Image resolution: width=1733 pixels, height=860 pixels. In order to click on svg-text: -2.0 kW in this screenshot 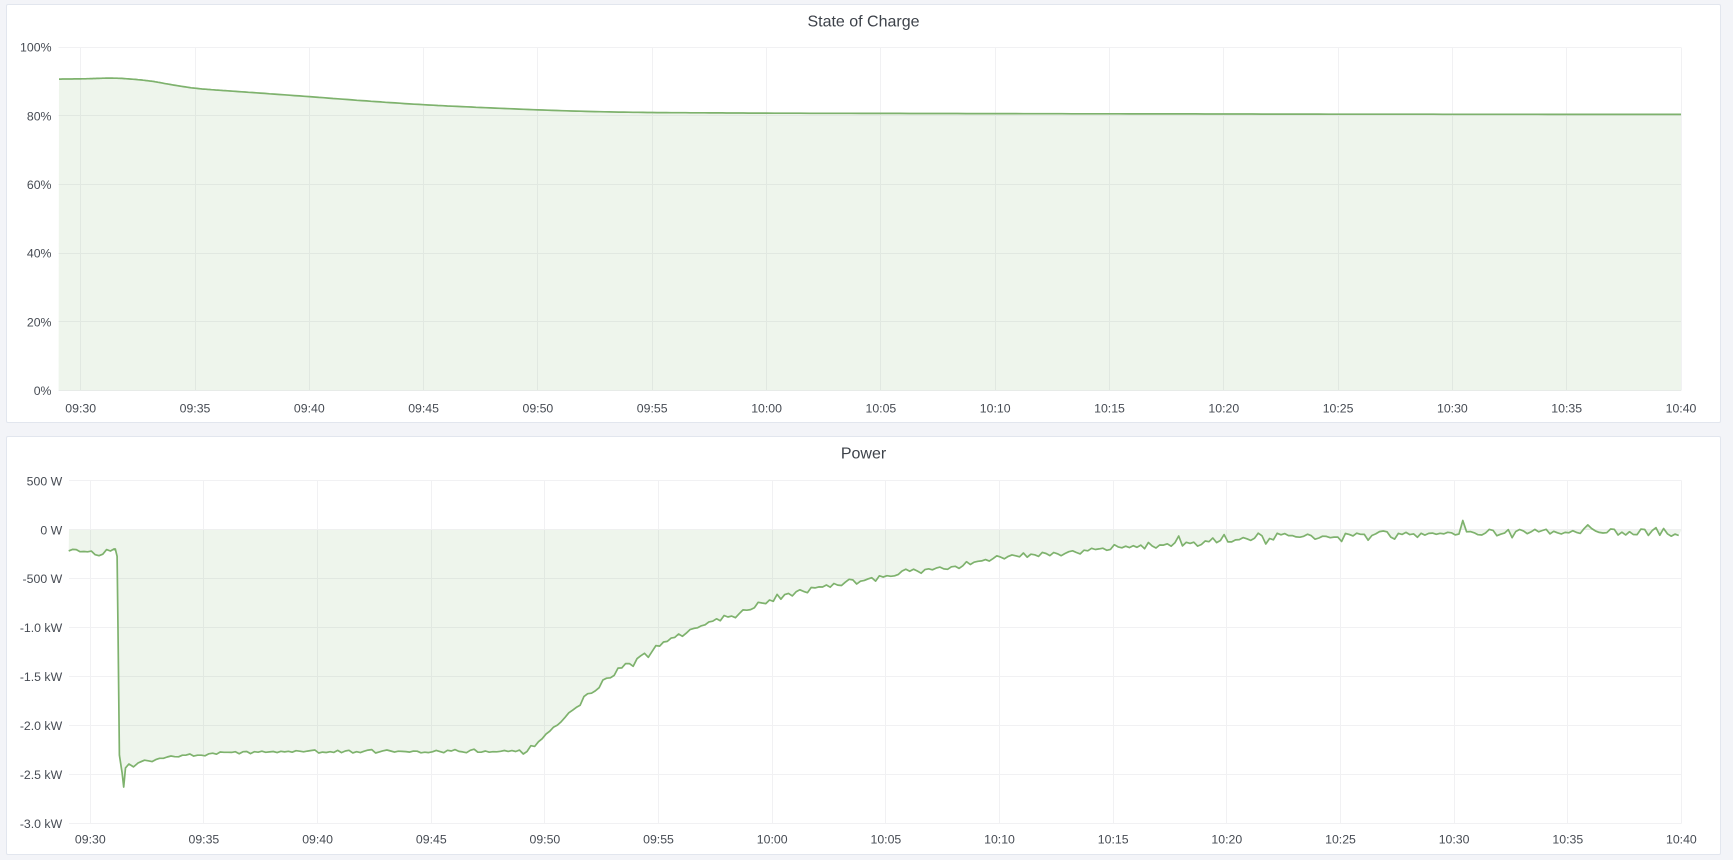, I will do `click(41, 726)`.